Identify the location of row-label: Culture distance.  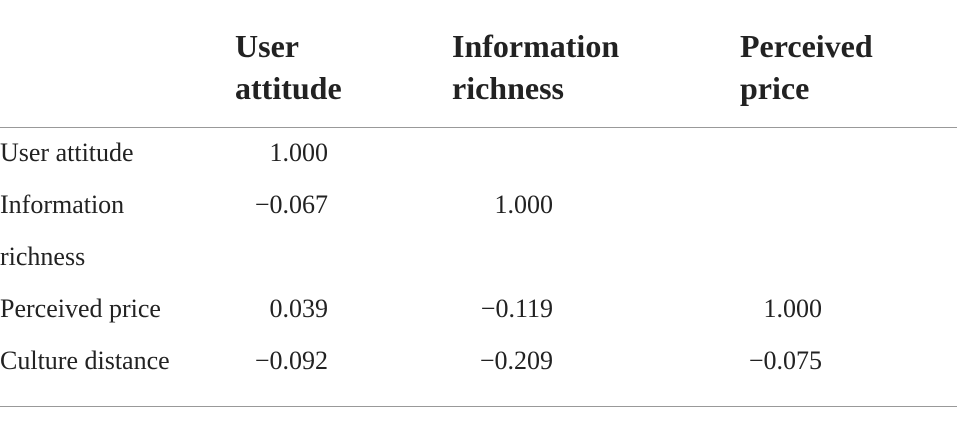
(85, 360).